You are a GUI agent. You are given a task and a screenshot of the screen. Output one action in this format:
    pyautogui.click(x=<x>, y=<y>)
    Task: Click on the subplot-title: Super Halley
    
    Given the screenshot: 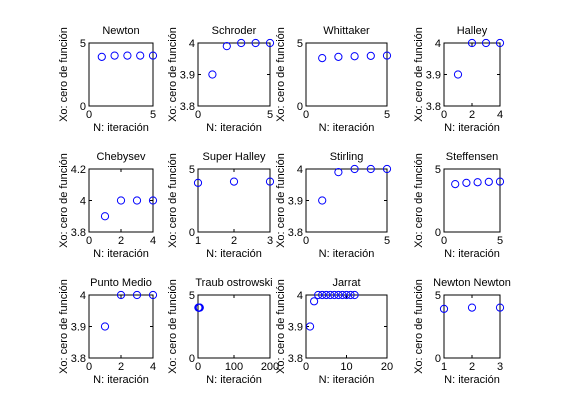 What is the action you would take?
    pyautogui.click(x=234, y=157)
    